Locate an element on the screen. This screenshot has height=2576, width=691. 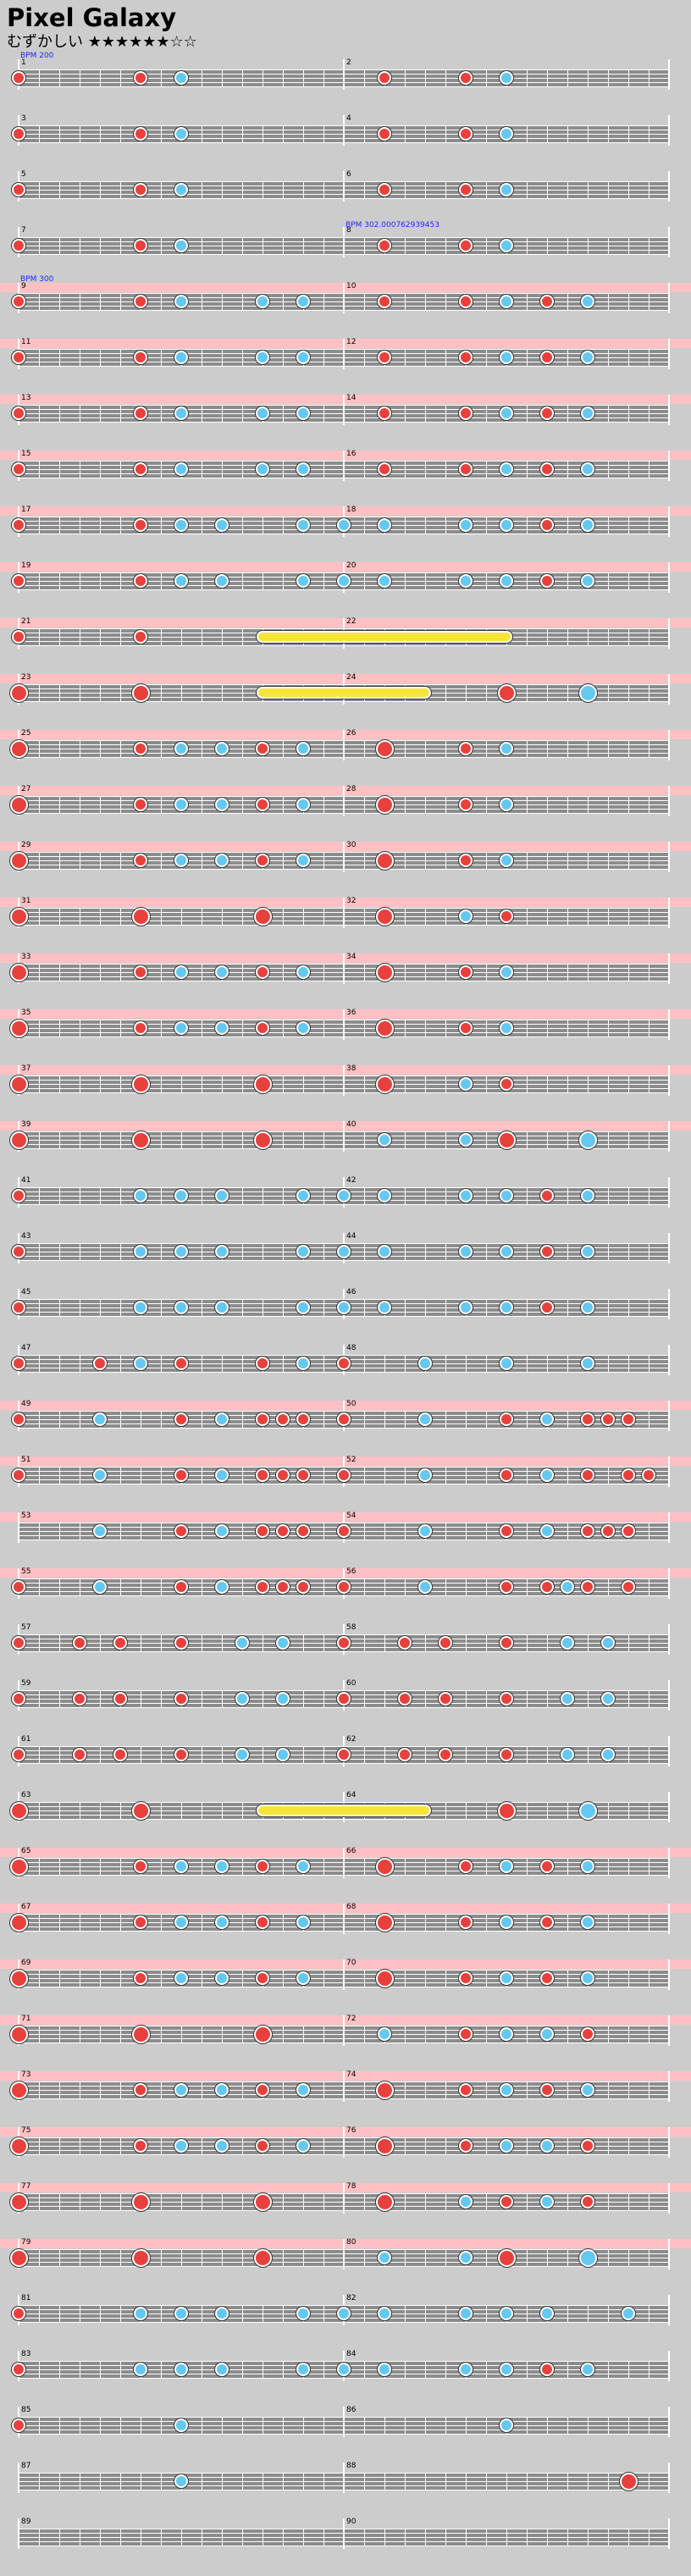
measure-number: 71 is located at coordinates (26, 2019).